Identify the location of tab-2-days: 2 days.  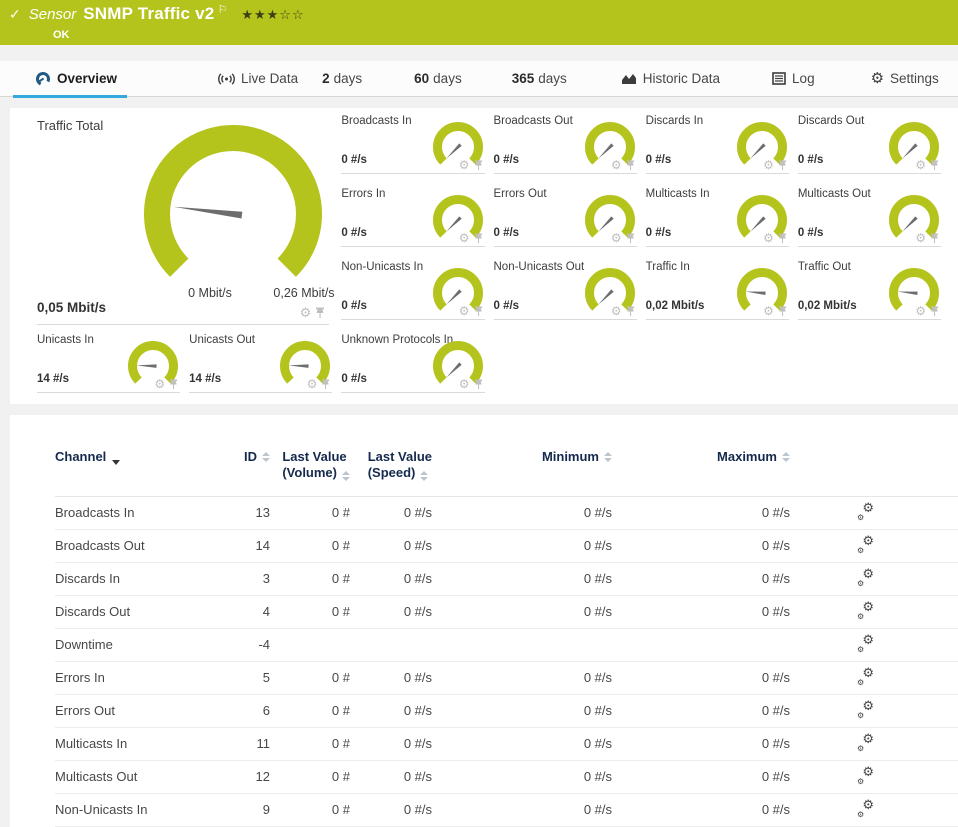
(342, 79).